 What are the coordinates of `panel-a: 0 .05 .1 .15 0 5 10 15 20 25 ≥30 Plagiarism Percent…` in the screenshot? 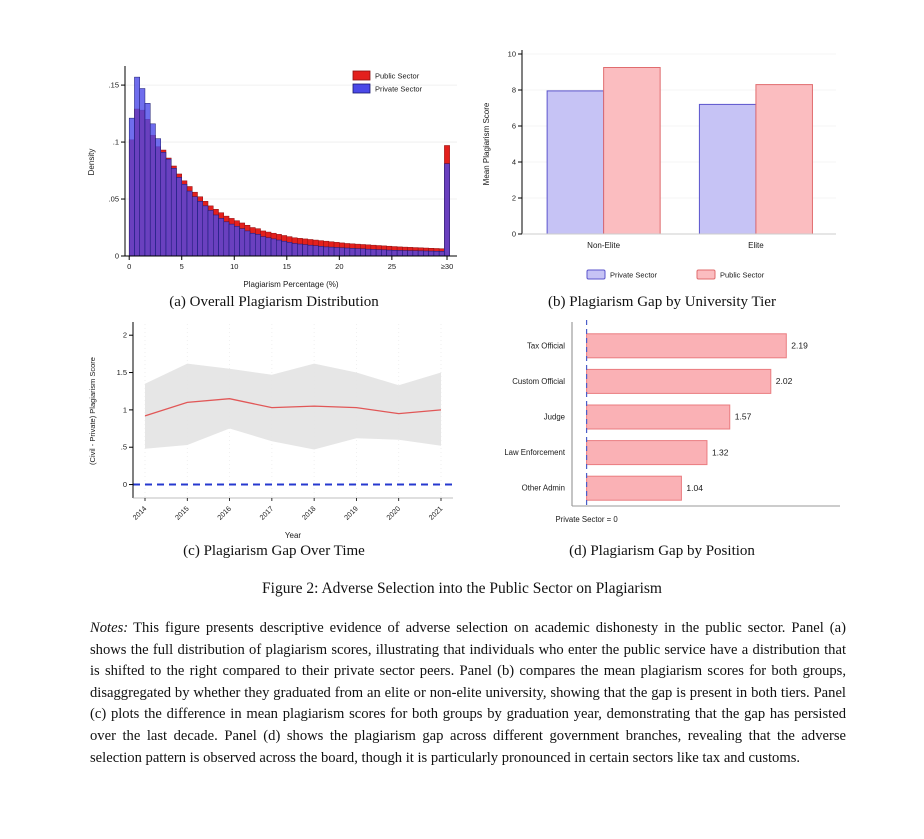 It's located at (274, 176).